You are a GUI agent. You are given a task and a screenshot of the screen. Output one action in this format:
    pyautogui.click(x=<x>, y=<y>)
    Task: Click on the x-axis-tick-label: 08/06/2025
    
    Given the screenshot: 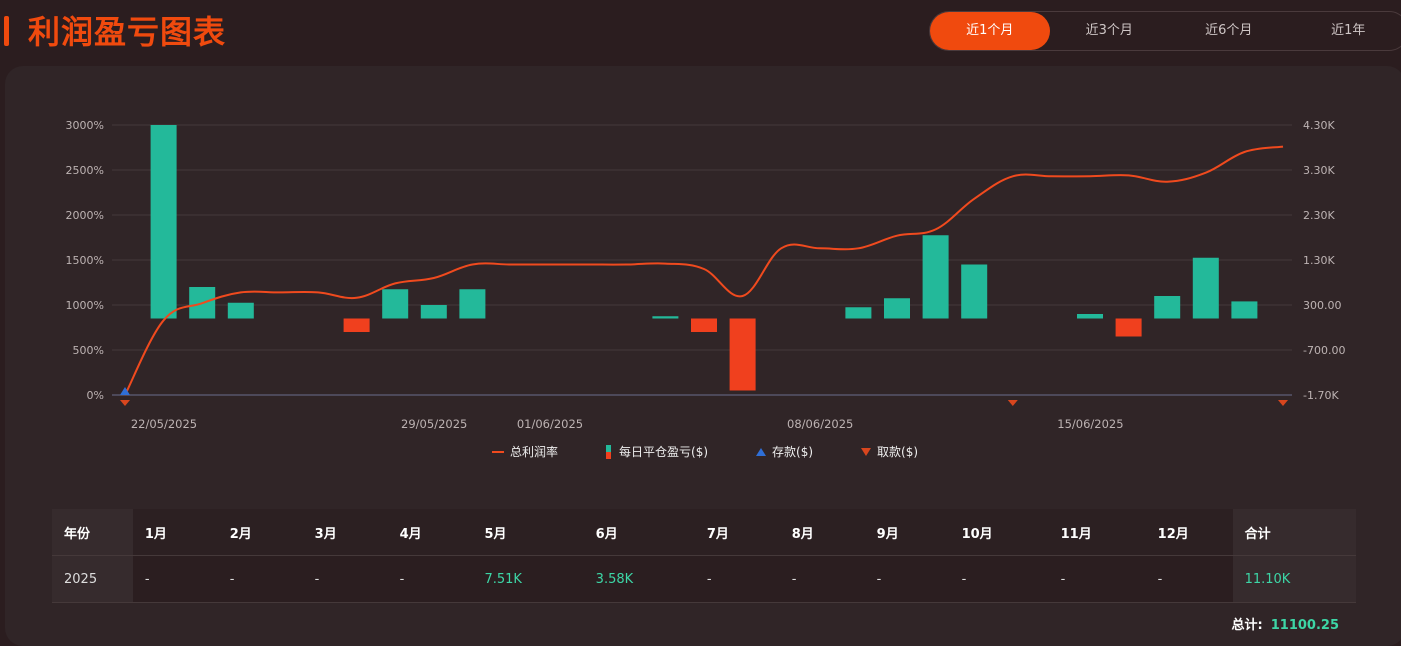 What is the action you would take?
    pyautogui.click(x=820, y=424)
    